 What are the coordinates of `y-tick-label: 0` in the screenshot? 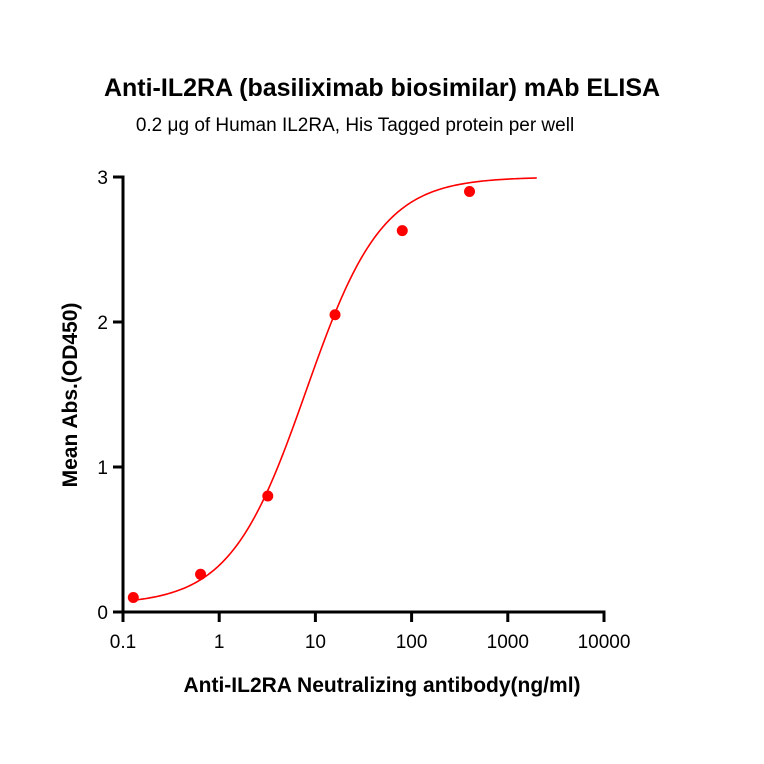 It's located at (102, 613).